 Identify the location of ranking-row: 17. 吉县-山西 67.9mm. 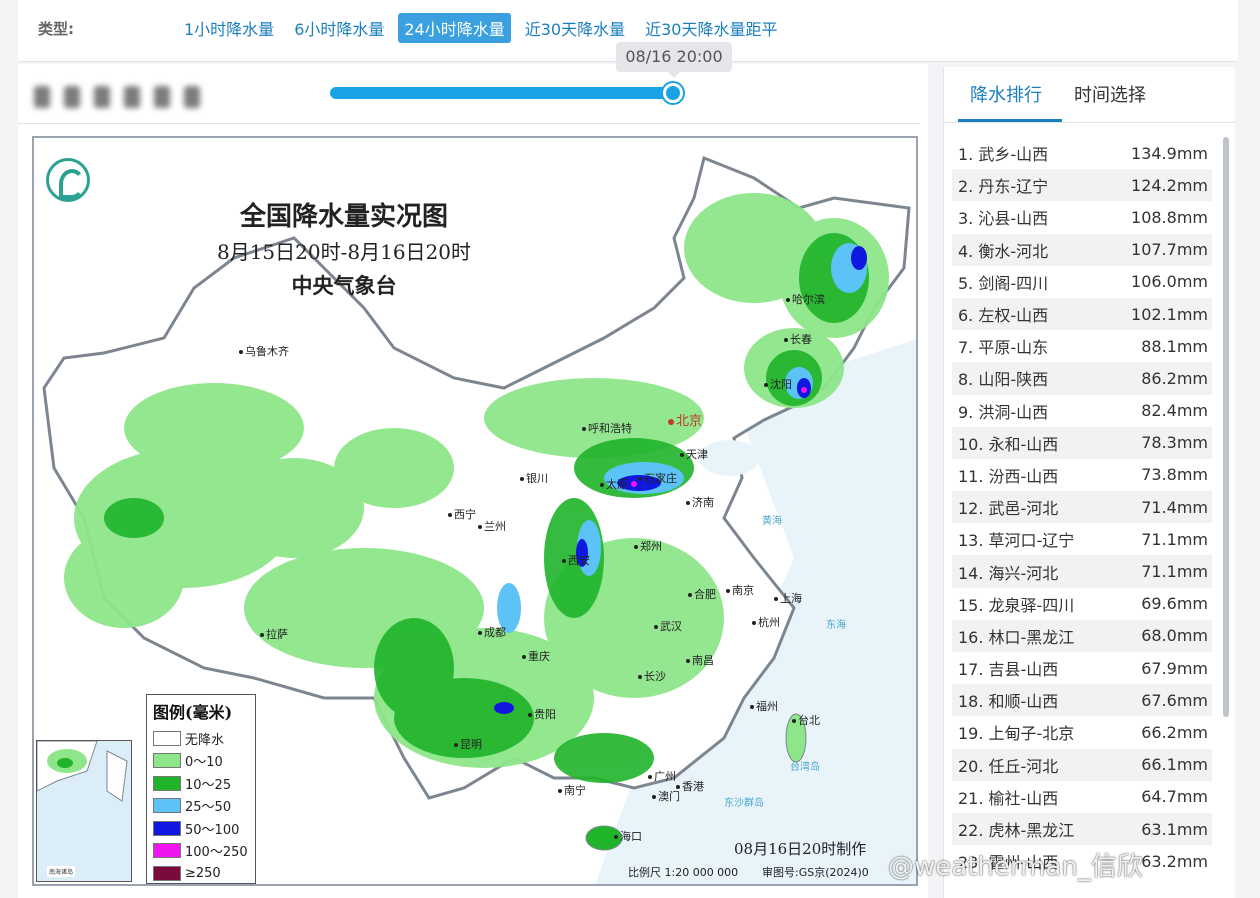
(1082, 668).